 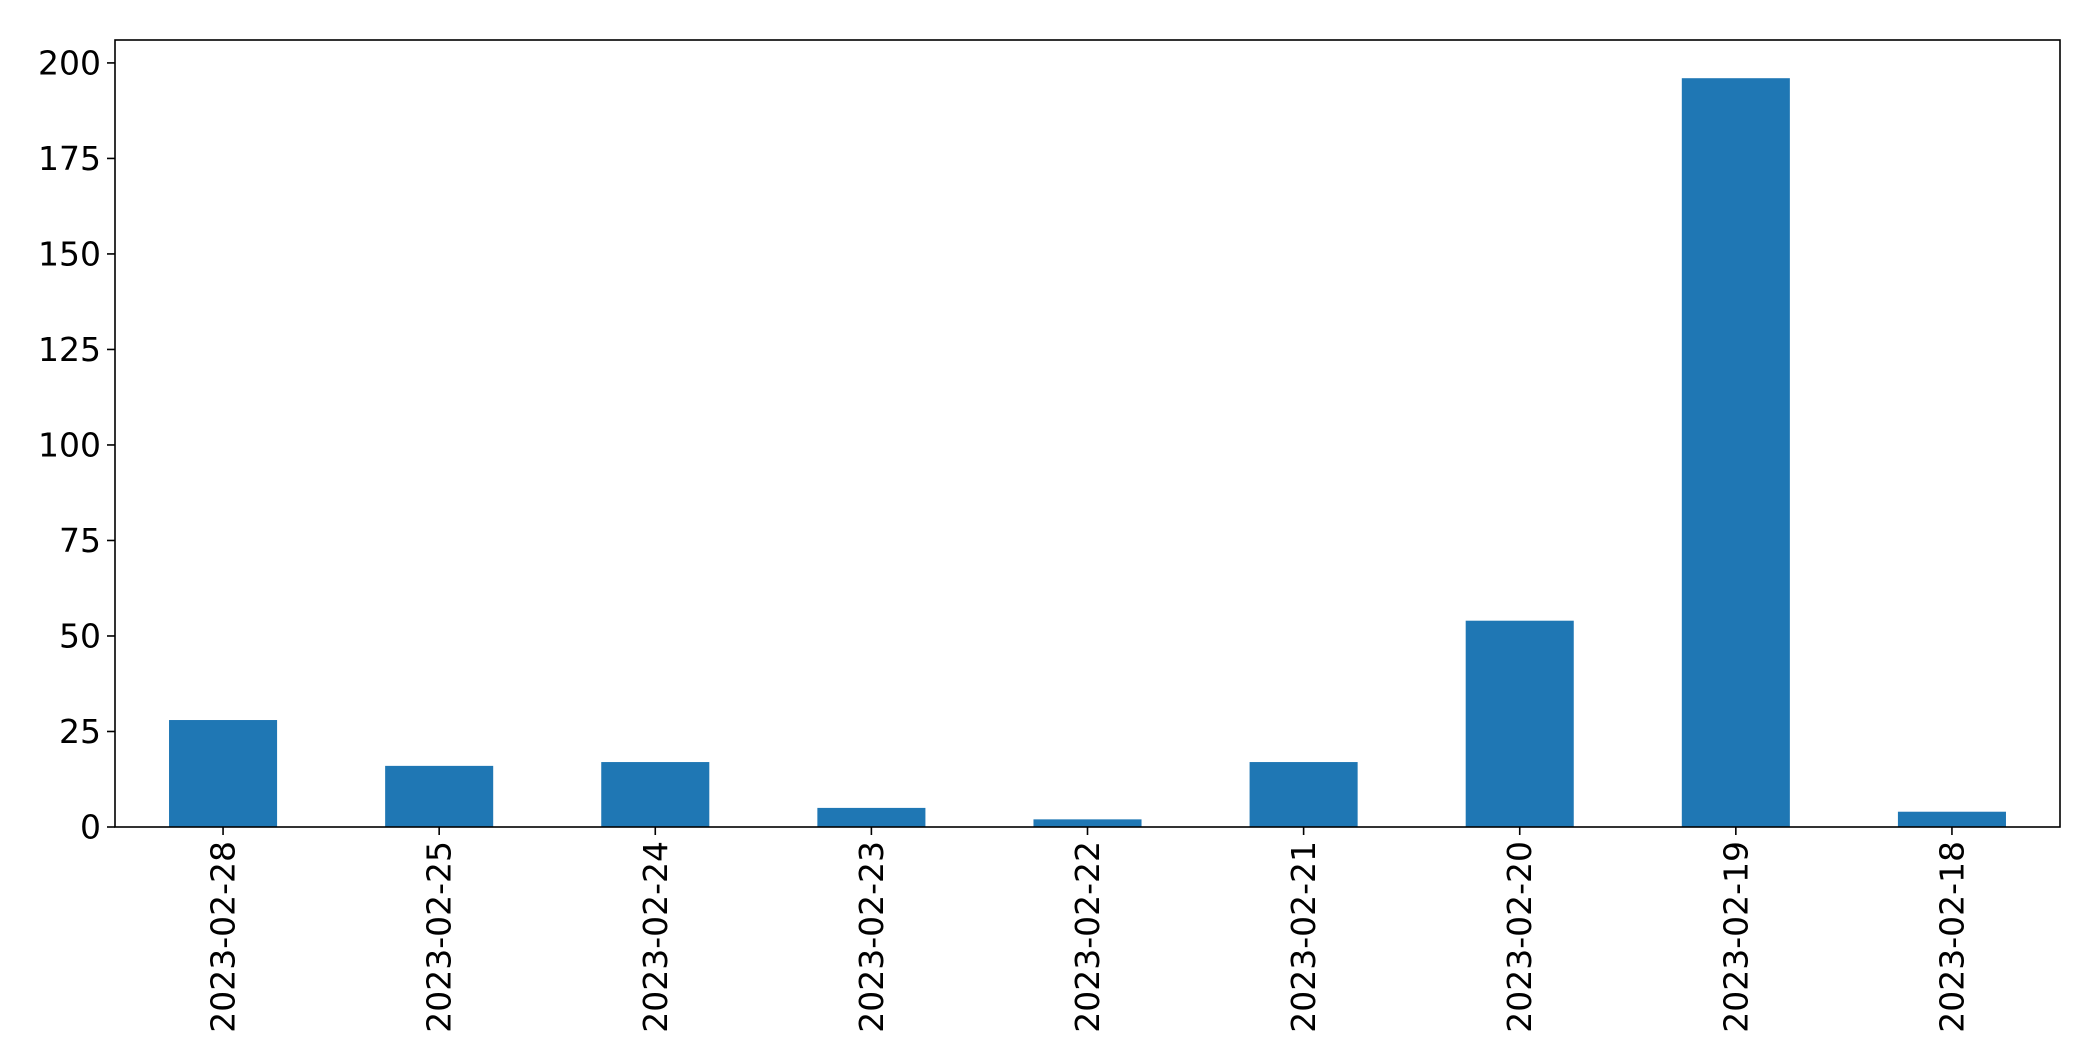 What do you see at coordinates (69, 62) in the screenshot?
I see `y-tick-label: 200` at bounding box center [69, 62].